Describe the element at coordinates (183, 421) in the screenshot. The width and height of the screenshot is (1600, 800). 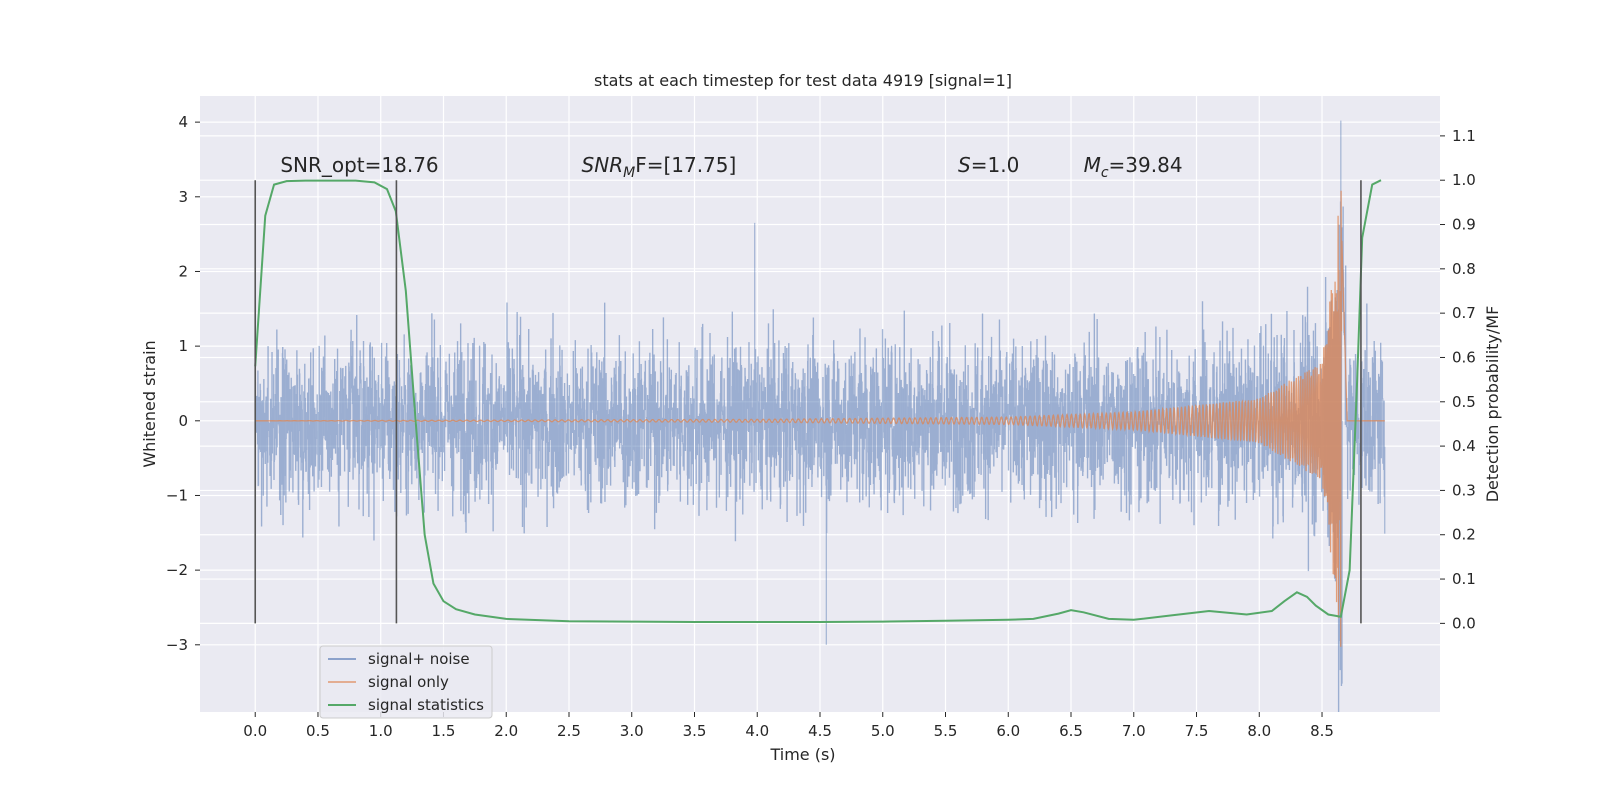
I see `y-tick-label: 0` at that location.